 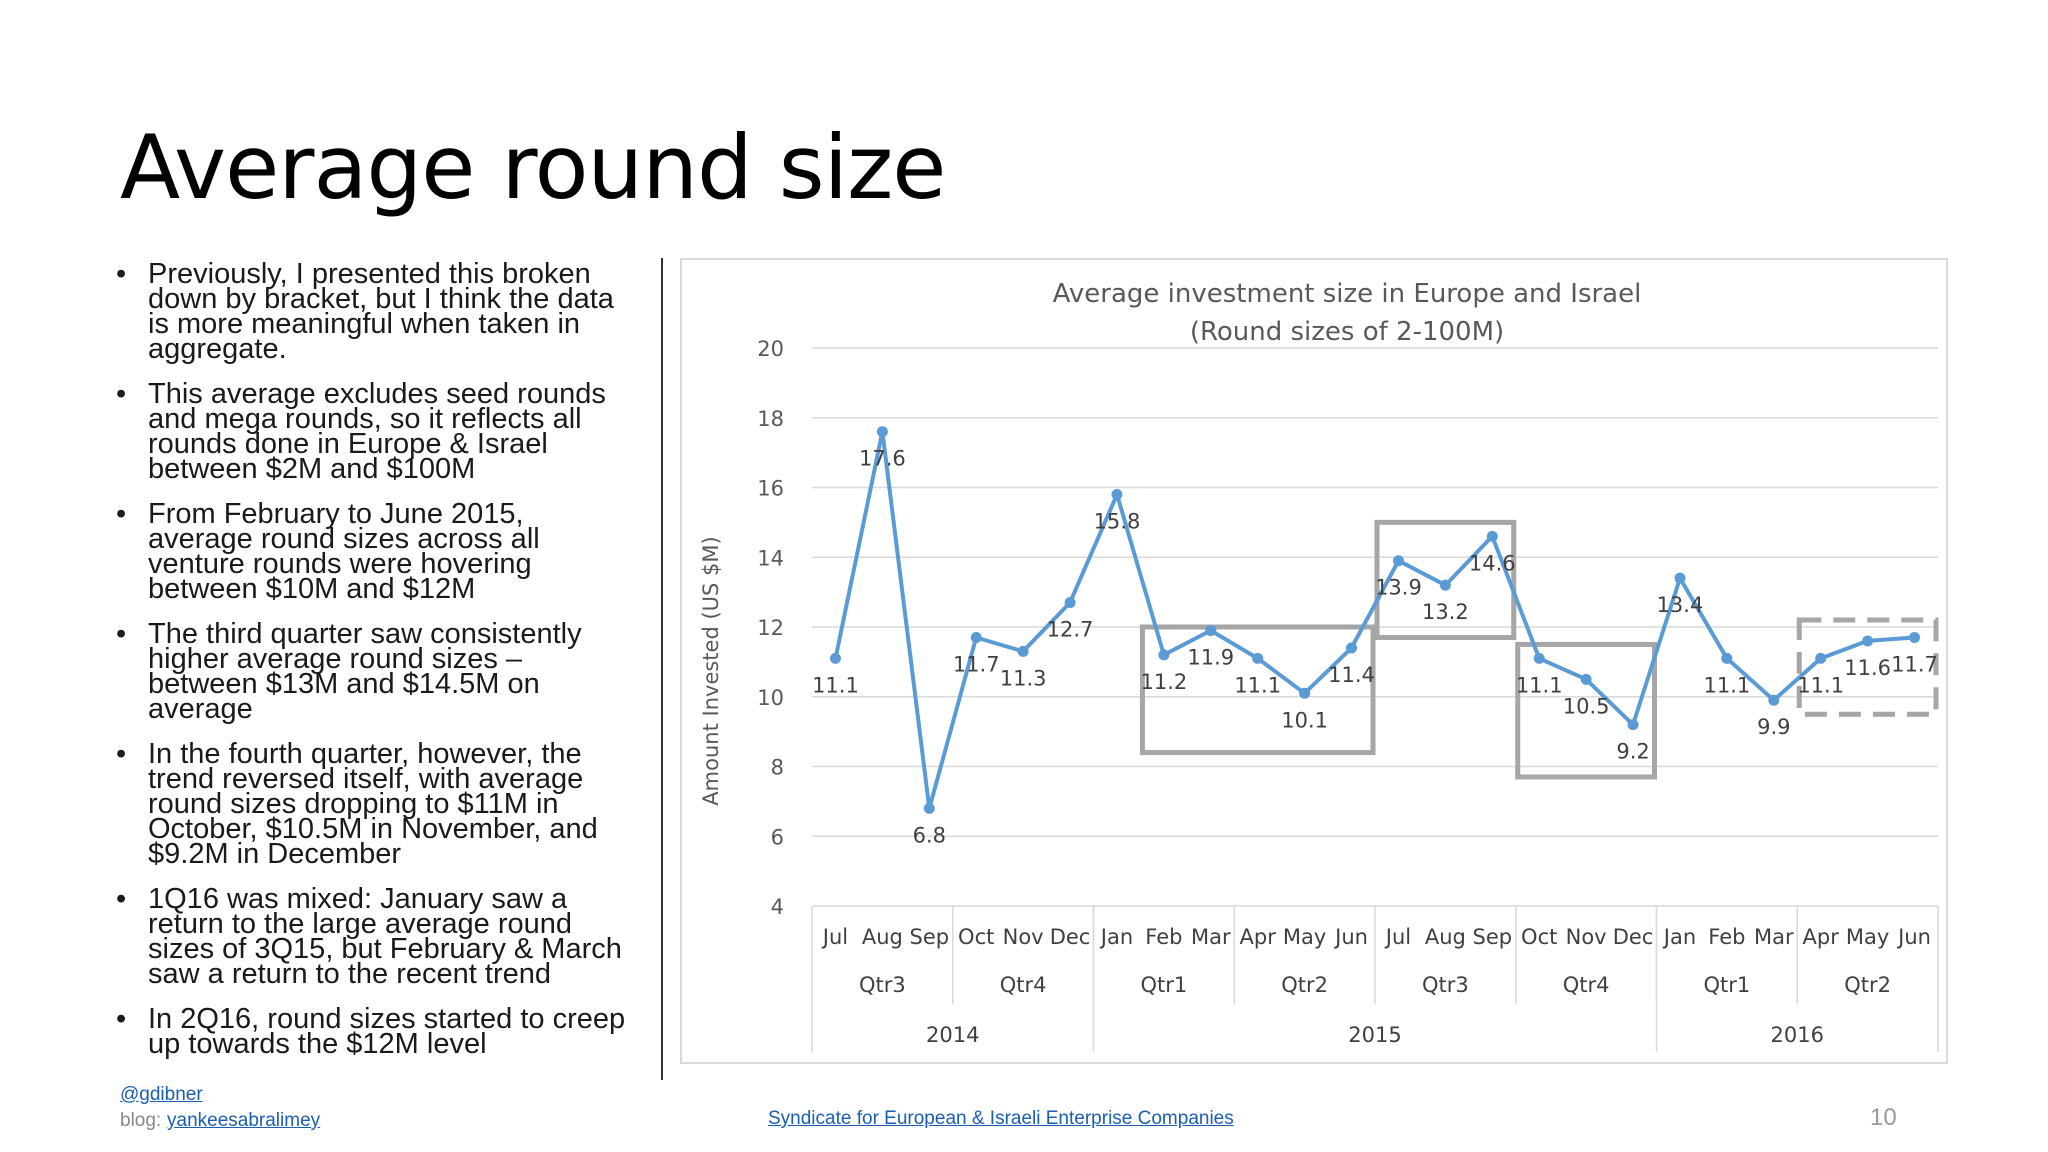 What do you see at coordinates (882, 459) in the screenshot?
I see `data-label: 17.6` at bounding box center [882, 459].